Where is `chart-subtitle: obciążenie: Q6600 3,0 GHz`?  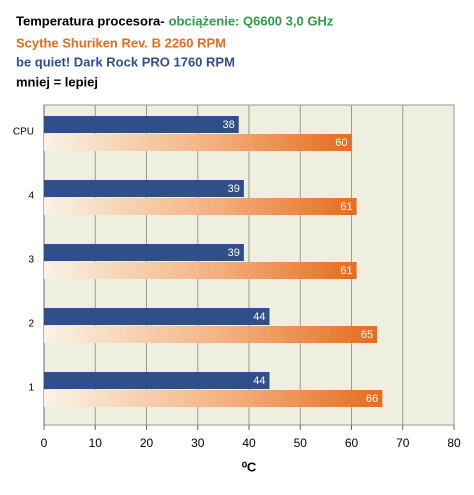 chart-subtitle: obciążenie: Q6600 3,0 GHz is located at coordinates (251, 20).